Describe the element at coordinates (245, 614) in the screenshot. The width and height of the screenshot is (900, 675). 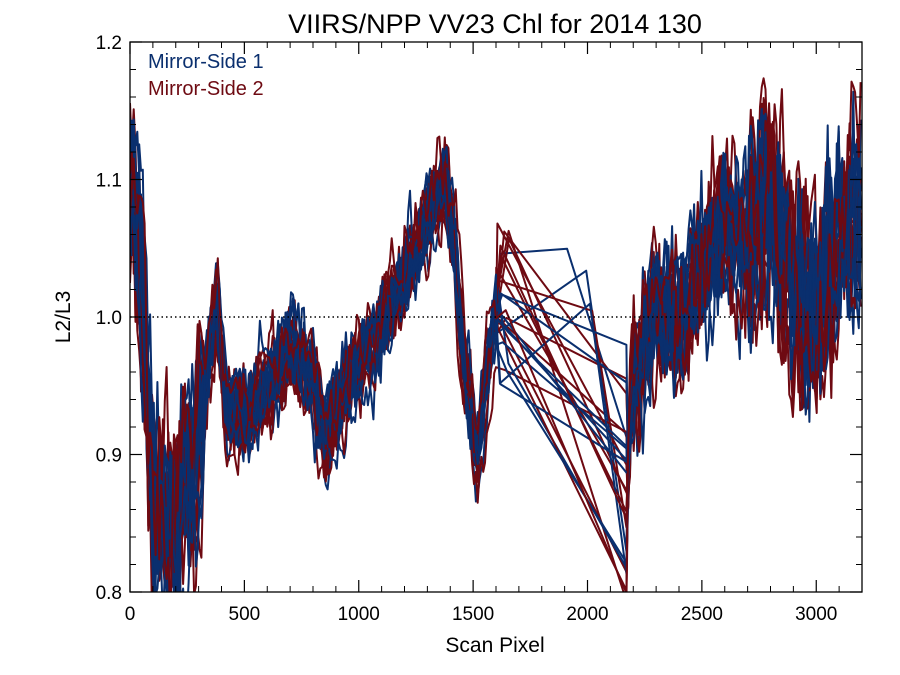
I see `x-tick-label: 500` at that location.